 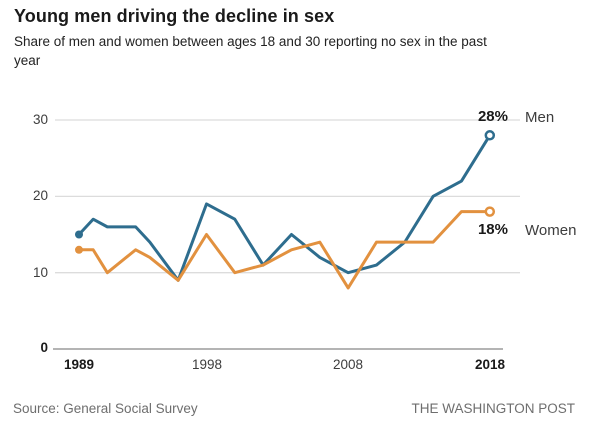 What do you see at coordinates (284, 250) in the screenshot?
I see `women-line` at bounding box center [284, 250].